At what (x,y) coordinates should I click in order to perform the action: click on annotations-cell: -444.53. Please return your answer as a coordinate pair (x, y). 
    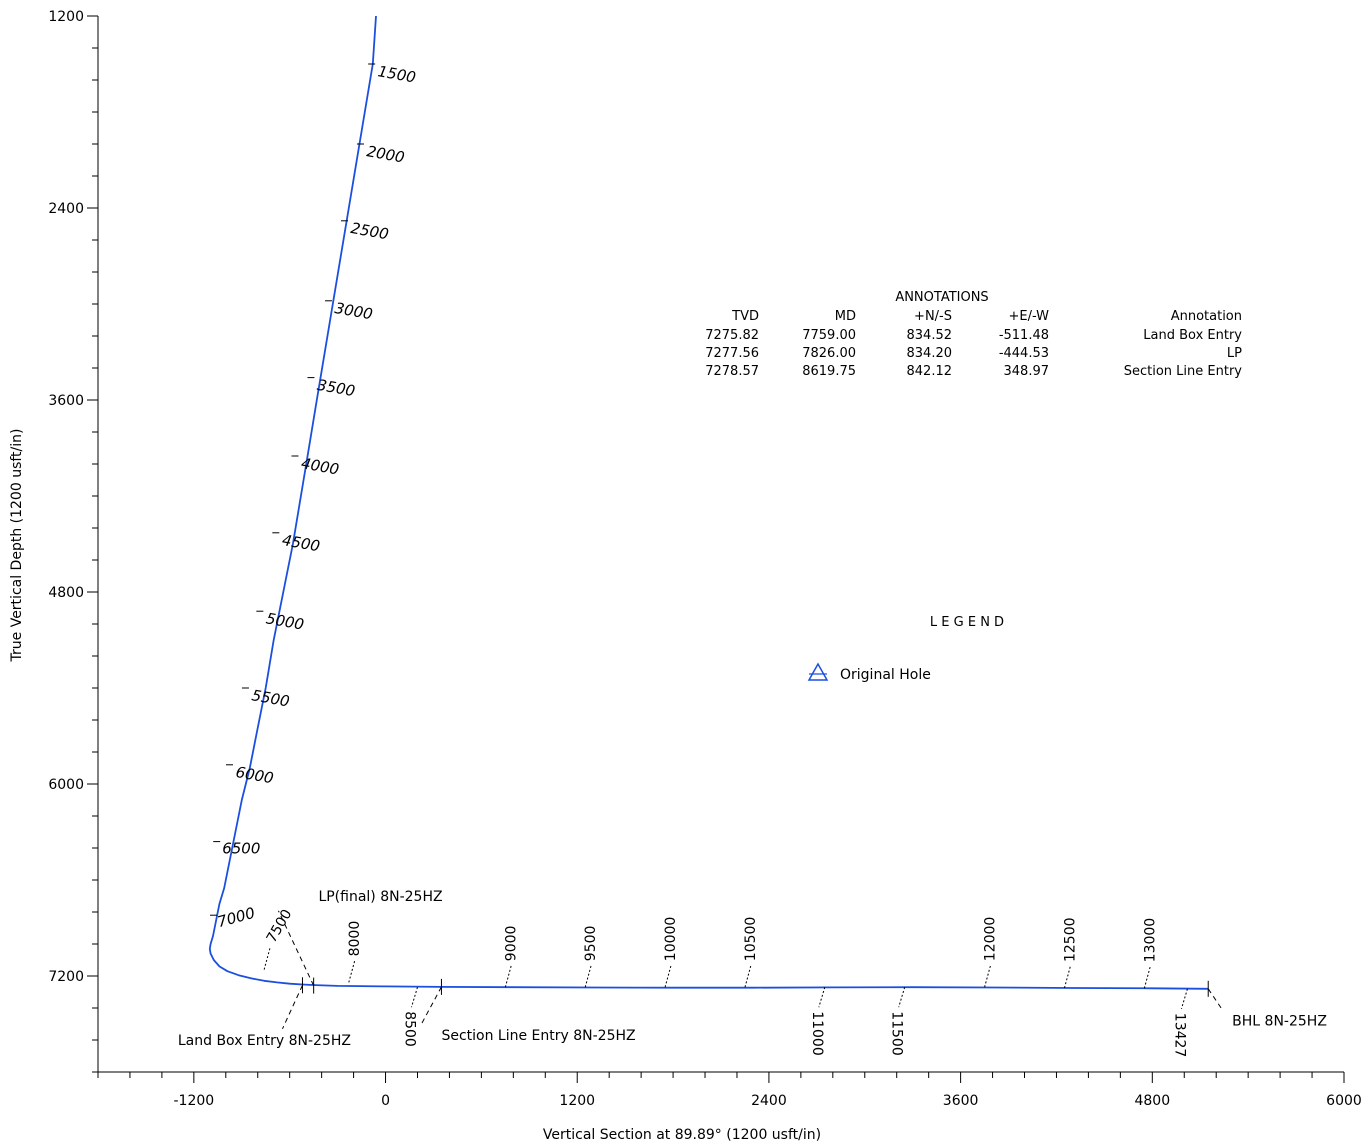
    Looking at the image, I should click on (1024, 353).